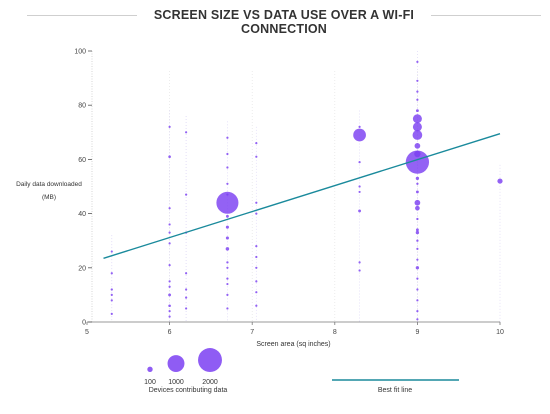 This screenshot has width=550, height=414. I want to click on legend-size-value: 100, so click(150, 382).